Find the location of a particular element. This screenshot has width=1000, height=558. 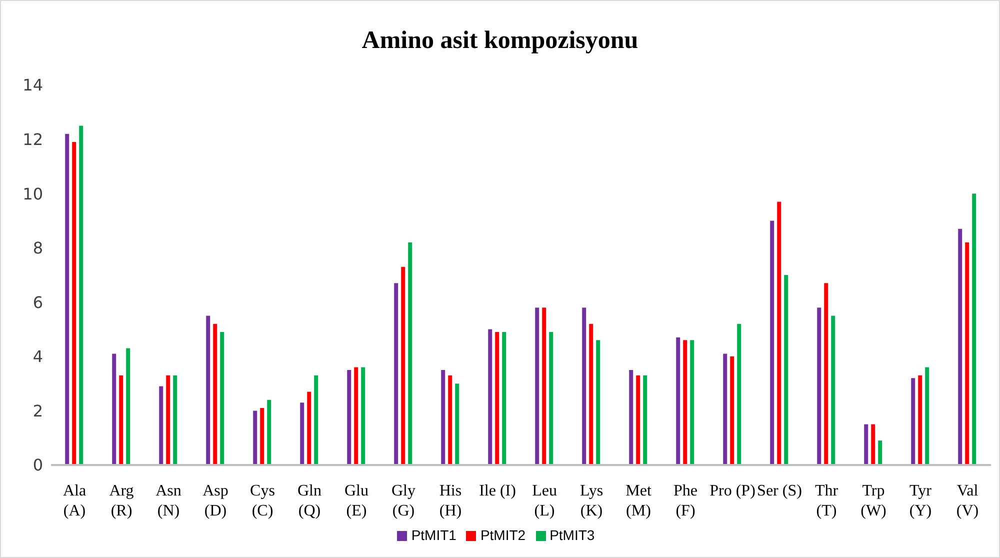

legend-label: PtMIT2 is located at coordinates (503, 535).